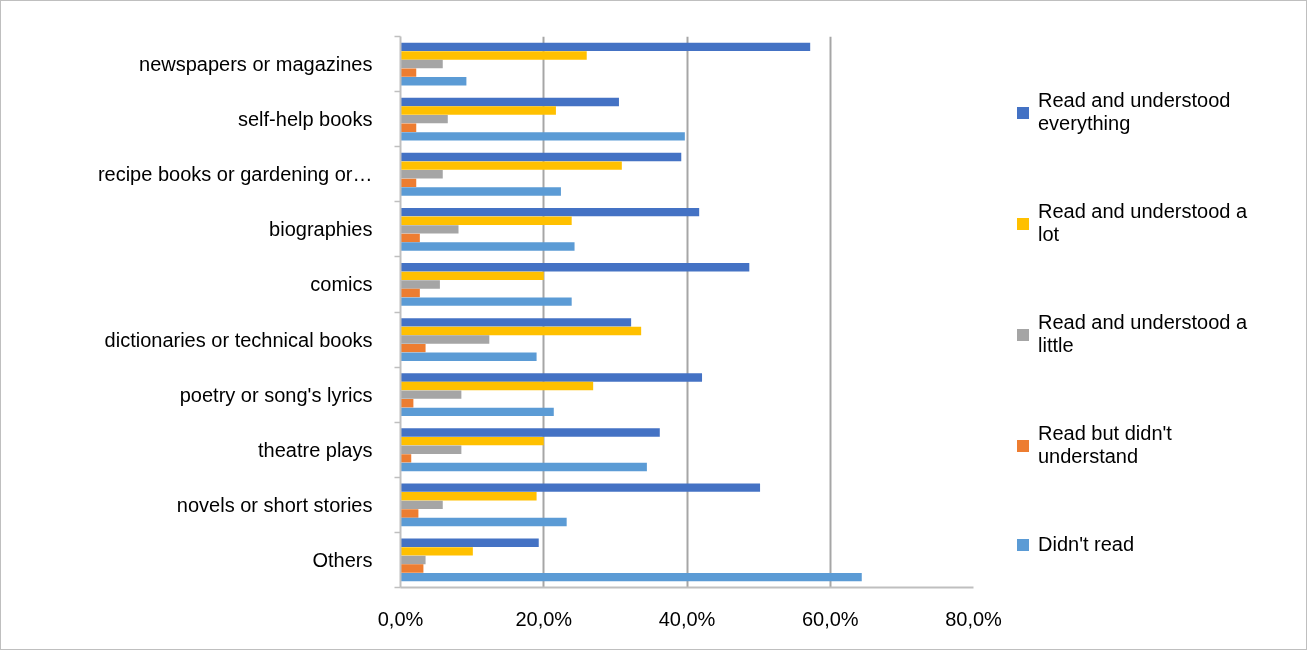 The image size is (1307, 652). I want to click on legend-label: Read and understood everything, so click(1134, 112).